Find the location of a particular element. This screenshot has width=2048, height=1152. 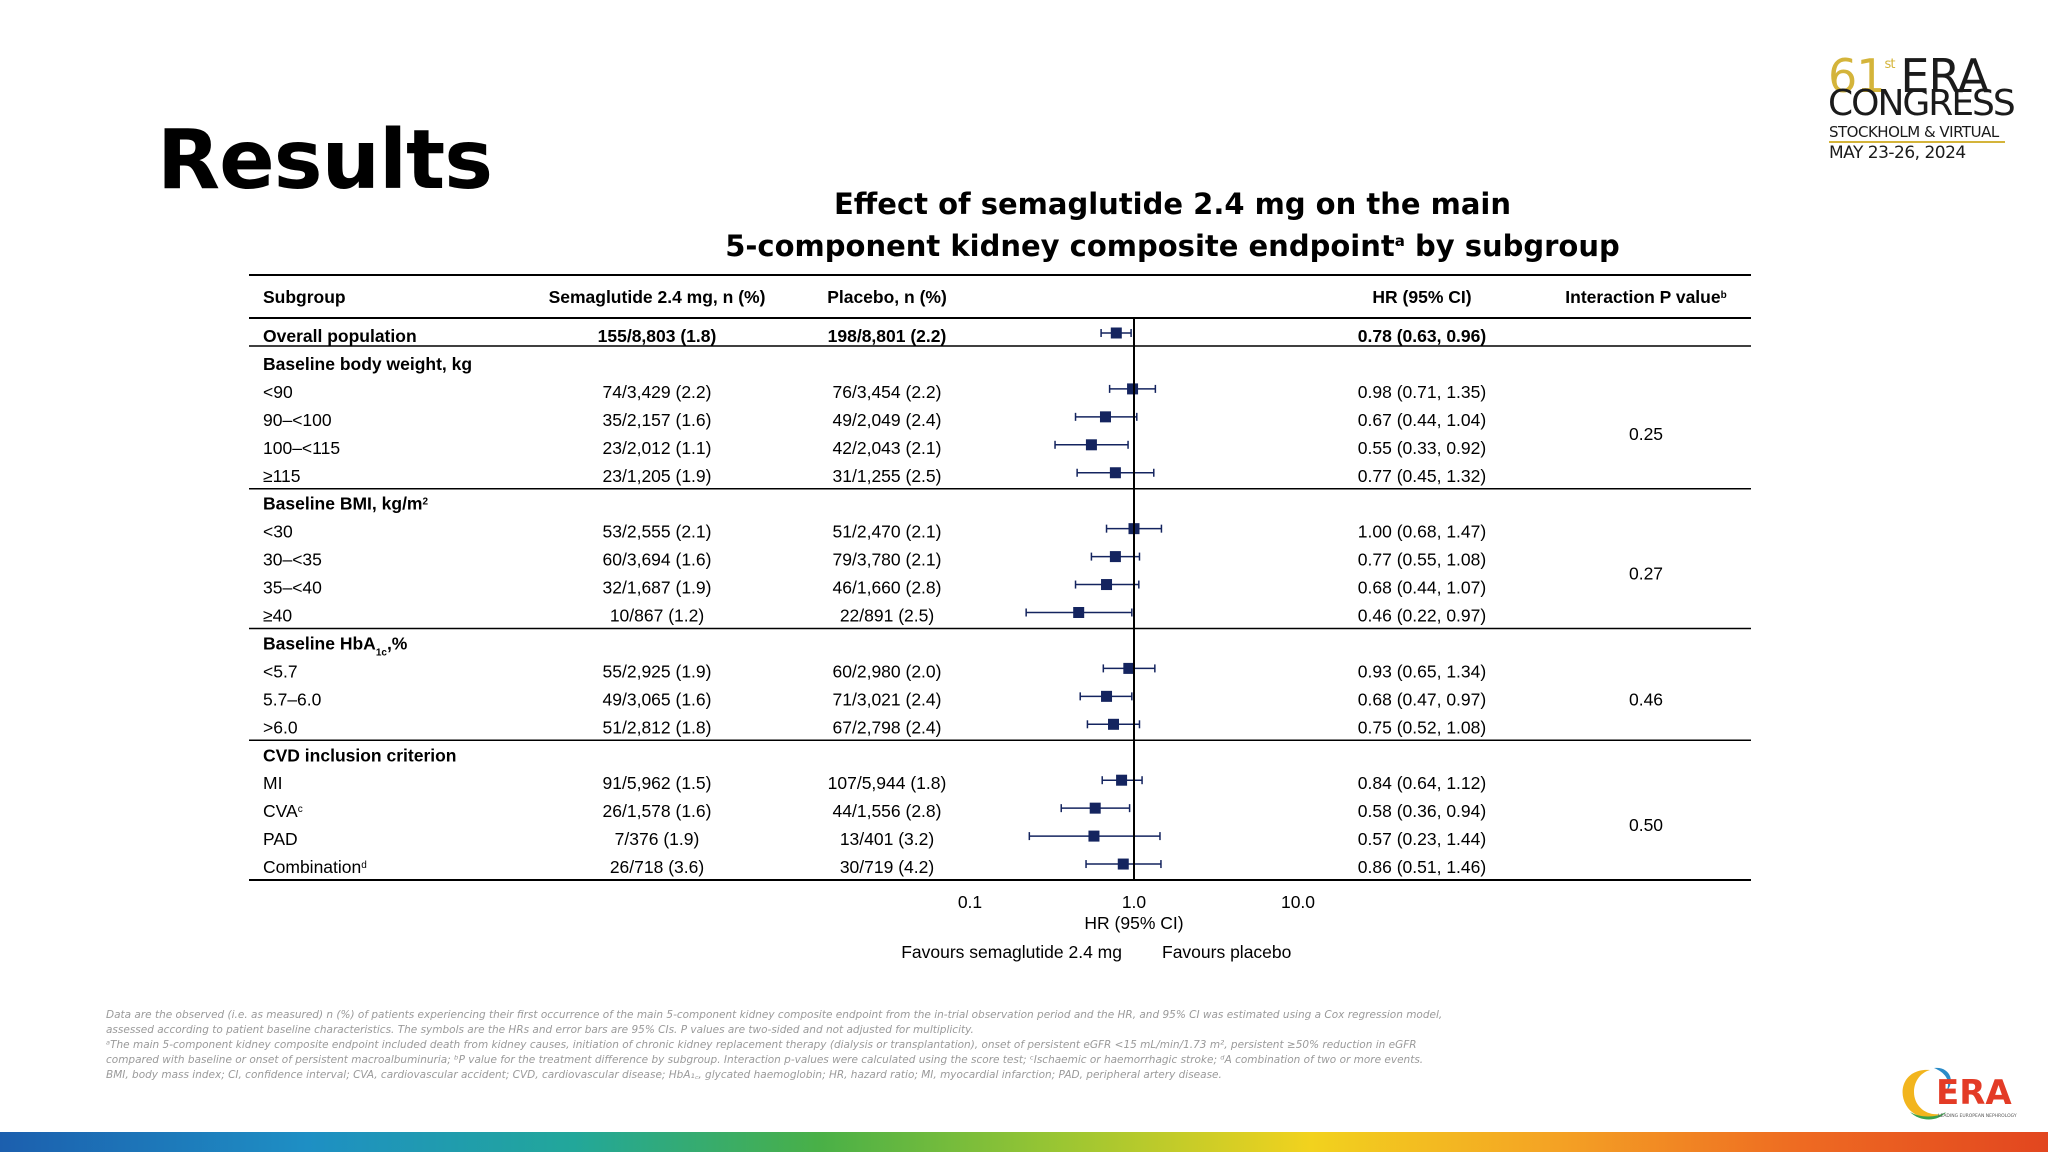

placebo-value: 76/3,454 (2.2) is located at coordinates (887, 392).